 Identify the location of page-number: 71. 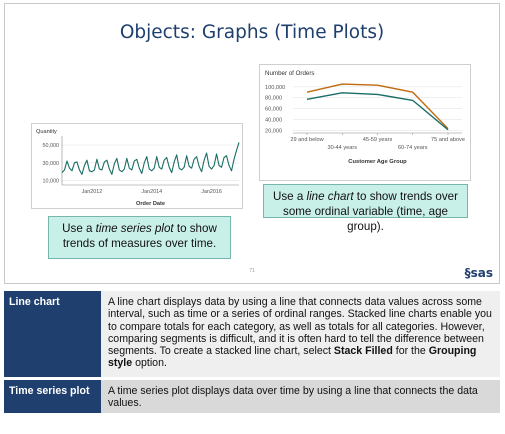
(252, 271).